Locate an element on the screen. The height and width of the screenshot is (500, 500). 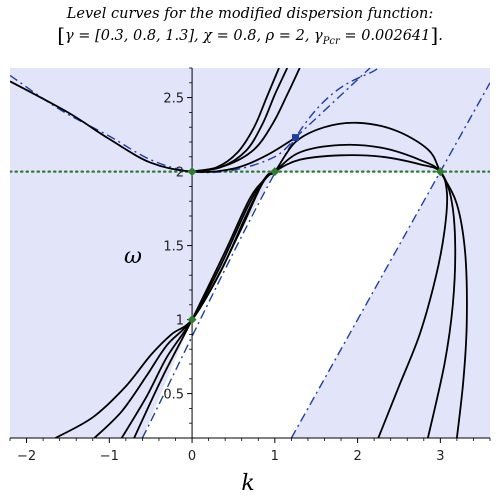
gamma-pcr-symbol: γ is located at coordinates (318, 36).